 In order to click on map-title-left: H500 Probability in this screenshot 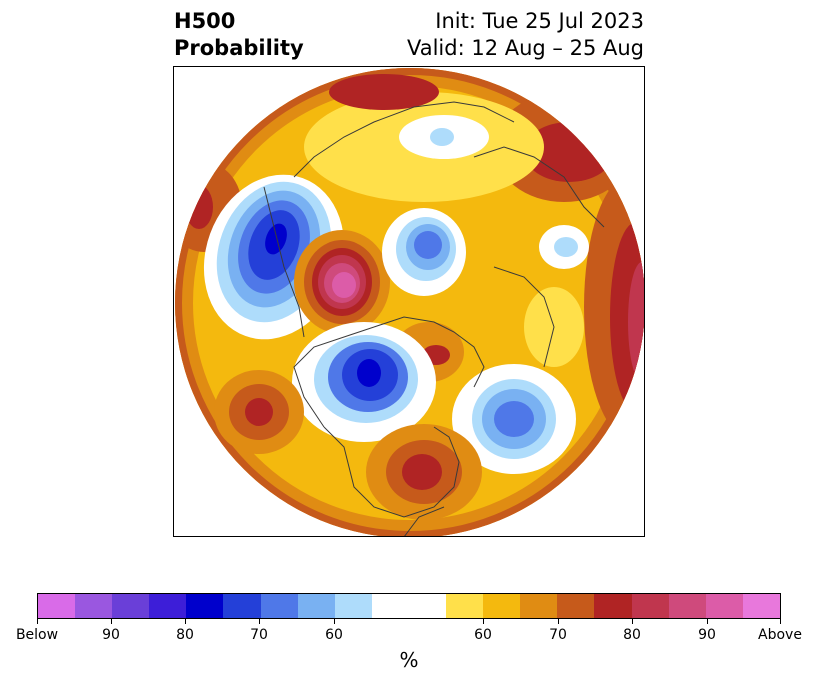, I will do `click(239, 35)`.